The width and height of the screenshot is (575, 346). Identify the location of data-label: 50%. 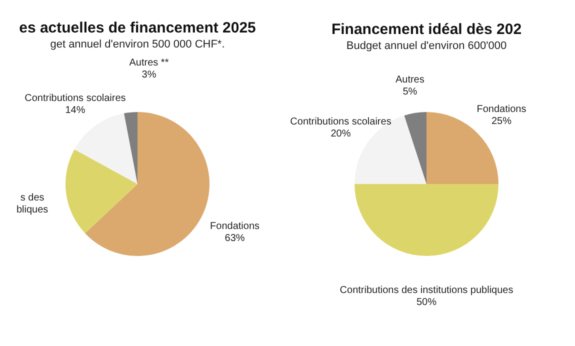
(426, 302).